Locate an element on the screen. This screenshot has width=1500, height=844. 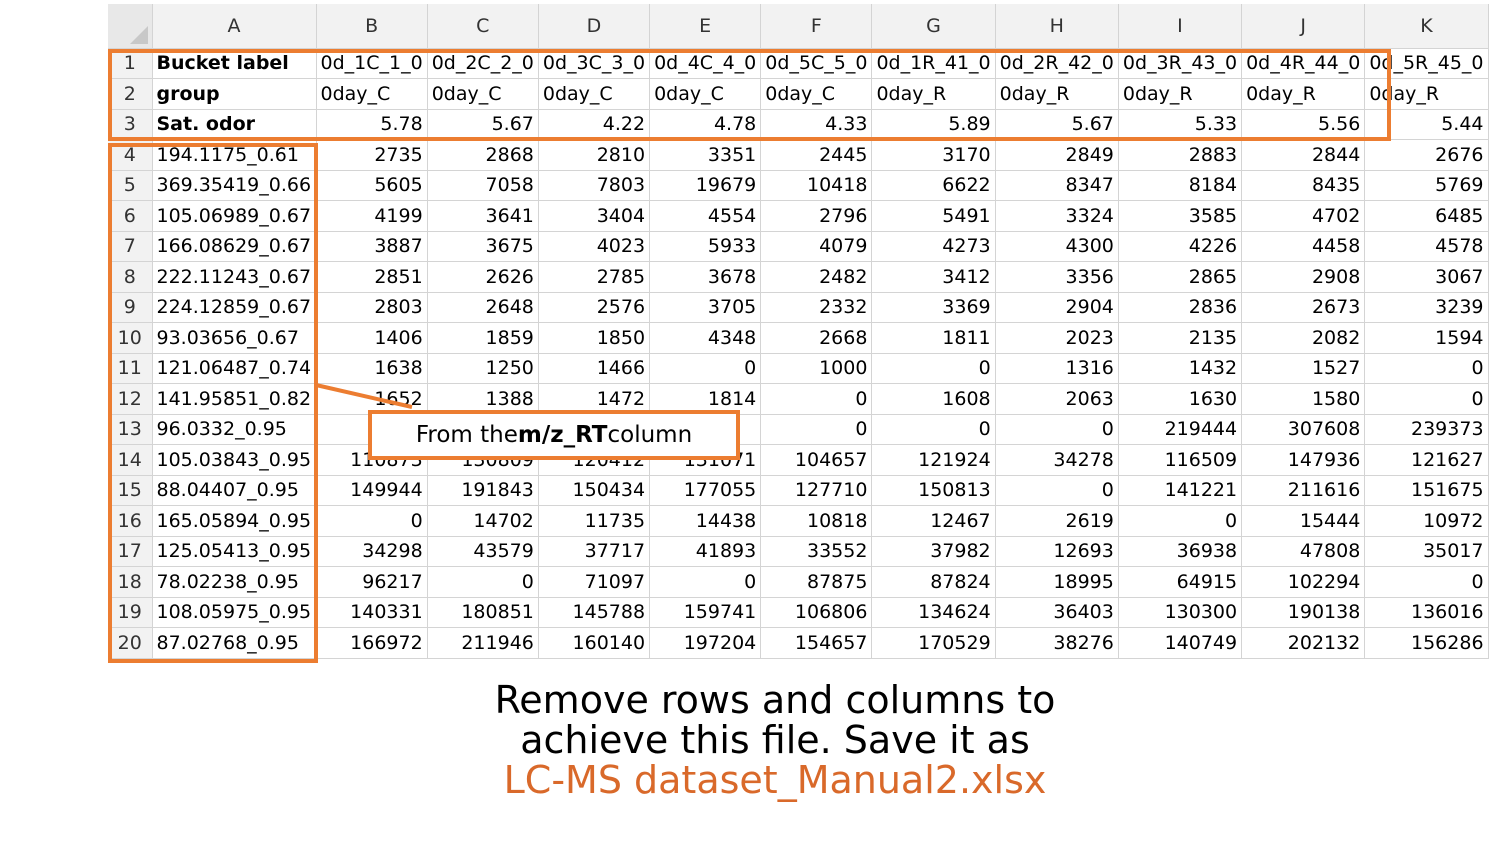
cell: 7058 is located at coordinates (483, 185).